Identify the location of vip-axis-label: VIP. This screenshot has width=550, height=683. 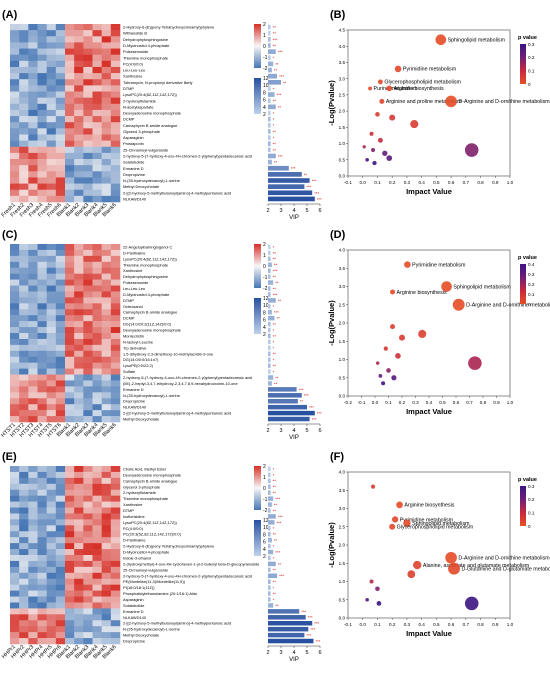
(294, 218).